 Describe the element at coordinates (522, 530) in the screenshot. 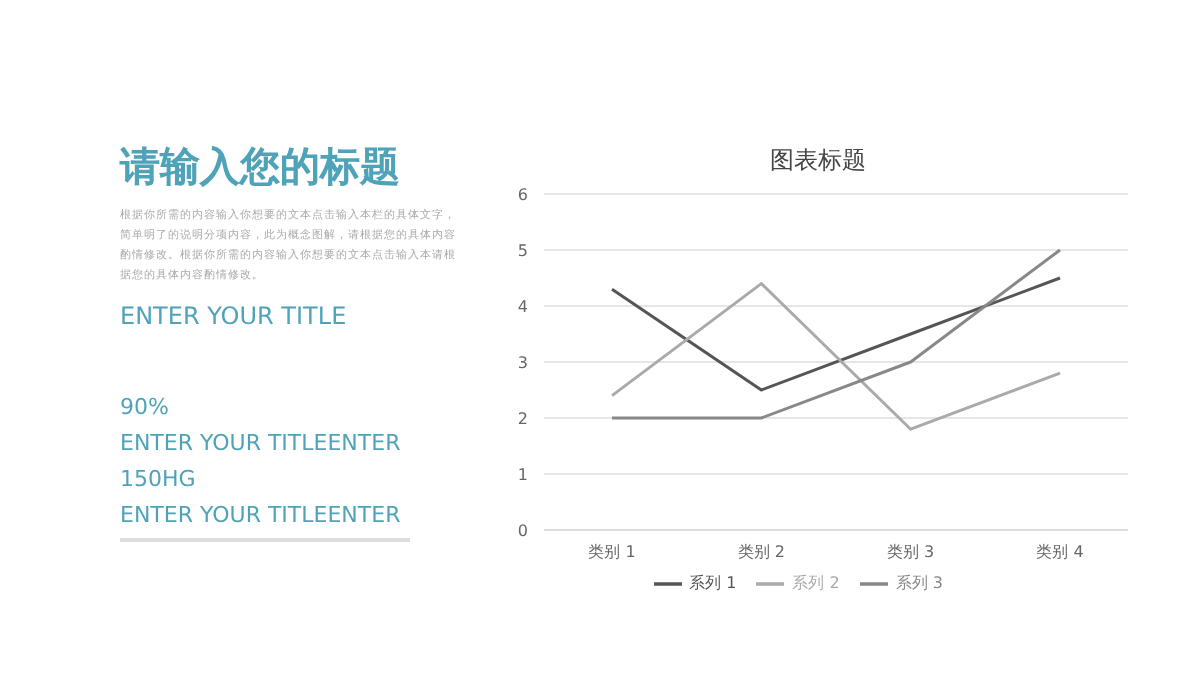

I see `y-tick-label: 0` at that location.